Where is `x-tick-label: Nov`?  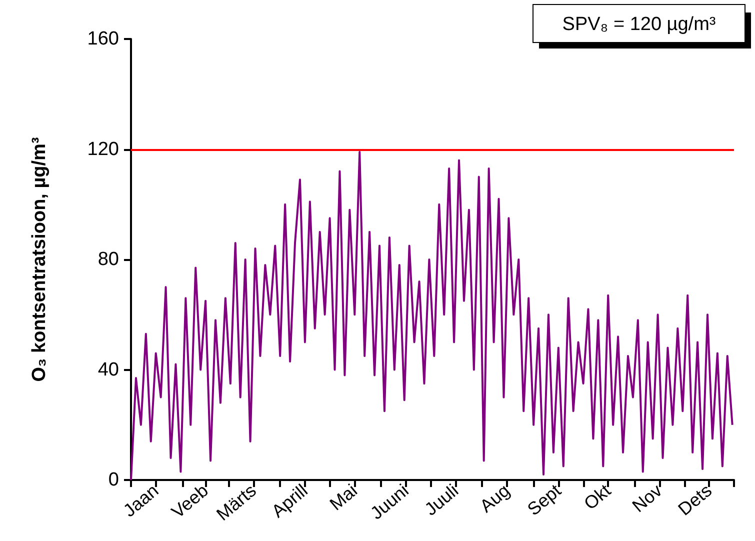 x-tick-label: Nov is located at coordinates (647, 498).